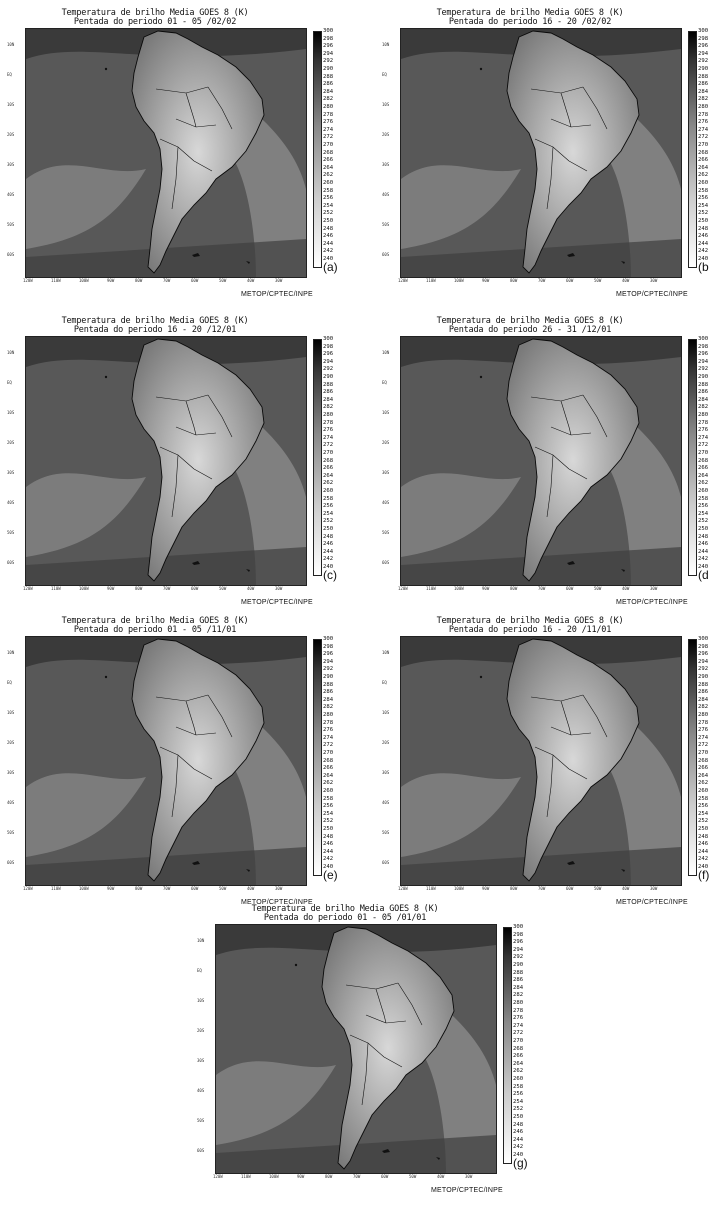  Describe the element at coordinates (9, 382) in the screenshot. I see `latitude-label: EQ` at that location.